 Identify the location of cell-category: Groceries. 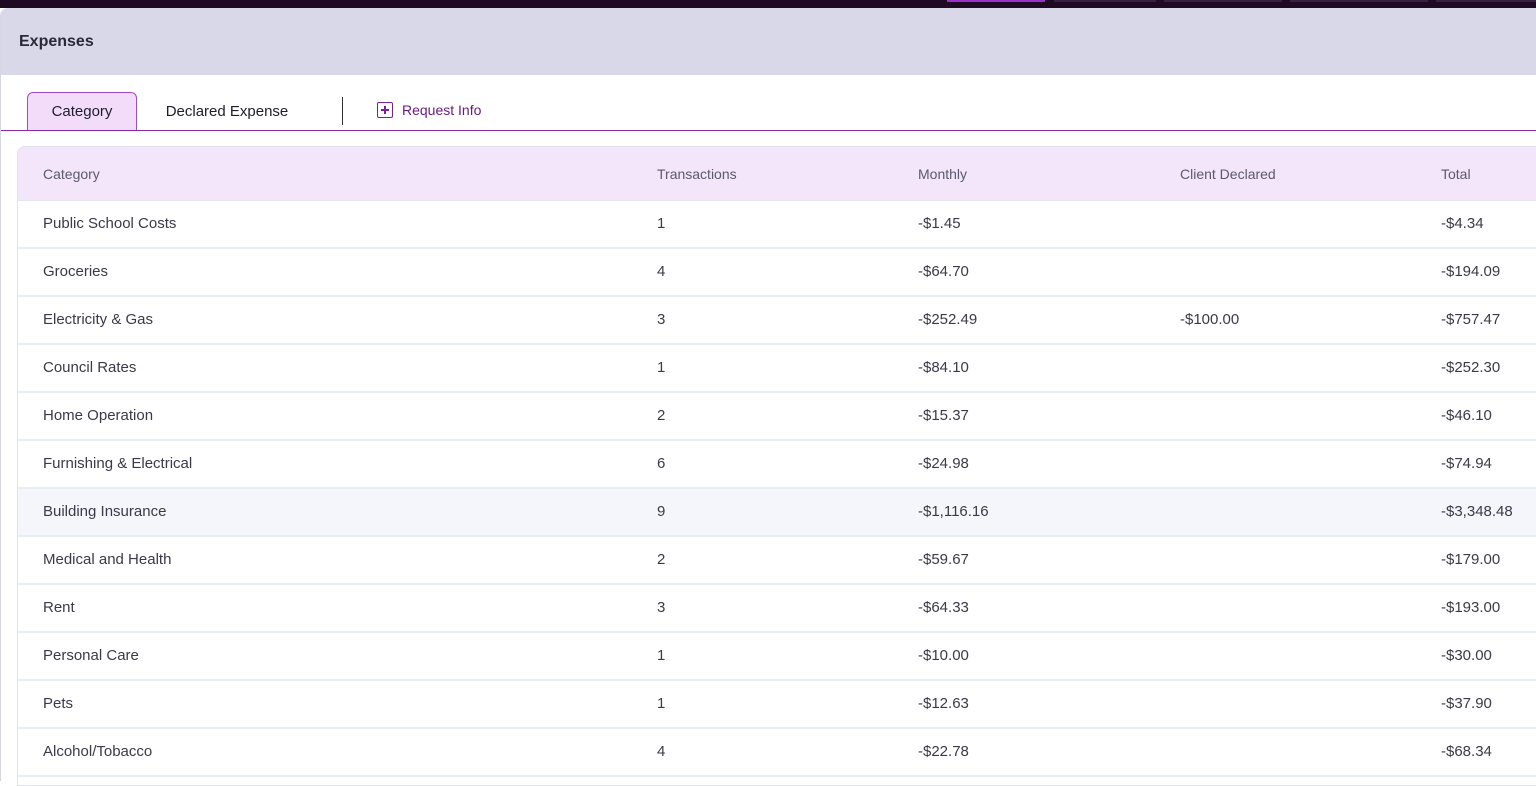
(76, 271).